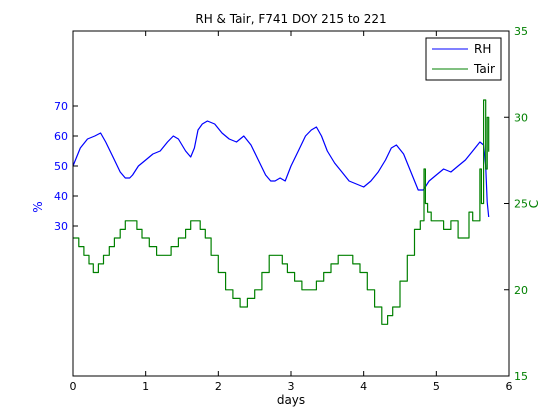 This screenshot has width=560, height=420. Describe the element at coordinates (521, 376) in the screenshot. I see `y-right-tick-label: 15` at that location.